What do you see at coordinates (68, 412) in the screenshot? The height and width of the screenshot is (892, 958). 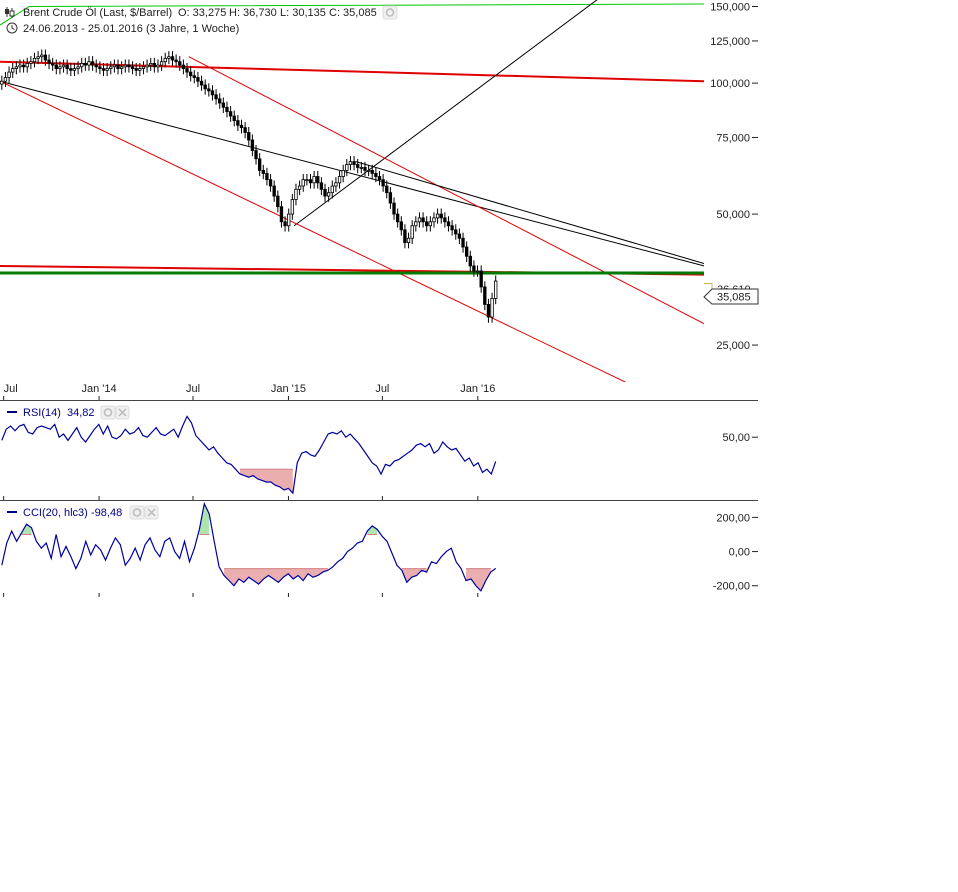 I see `rsi-legend: RSI(14) 34,82` at bounding box center [68, 412].